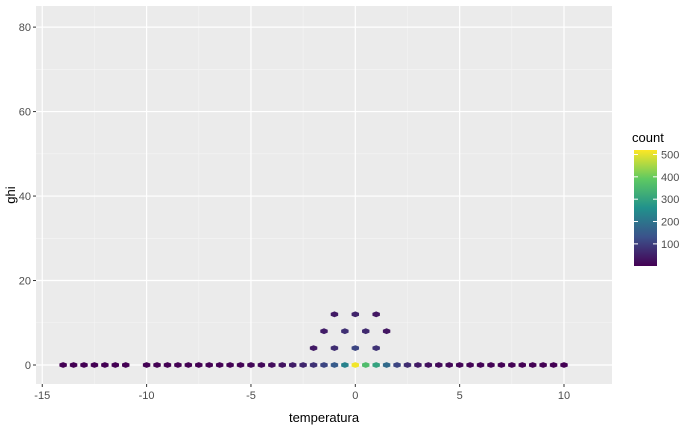 This screenshot has height=432, width=700. I want to click on legend-tick-label: 200, so click(670, 223).